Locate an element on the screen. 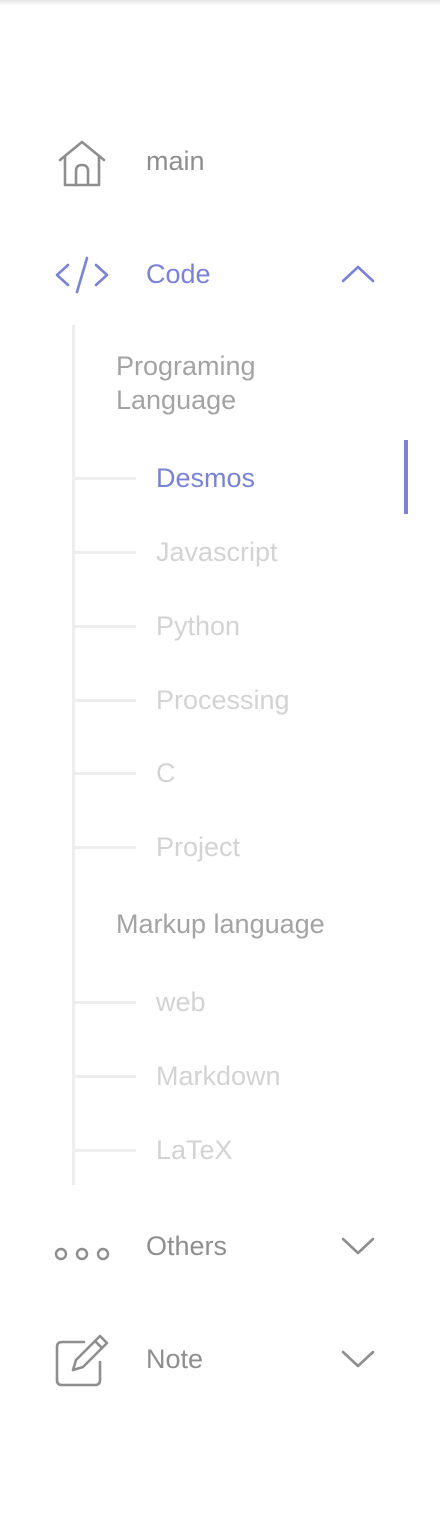 Image resolution: width=440 pixels, height=1520 pixels. nav-item-label: Others is located at coordinates (187, 1246).